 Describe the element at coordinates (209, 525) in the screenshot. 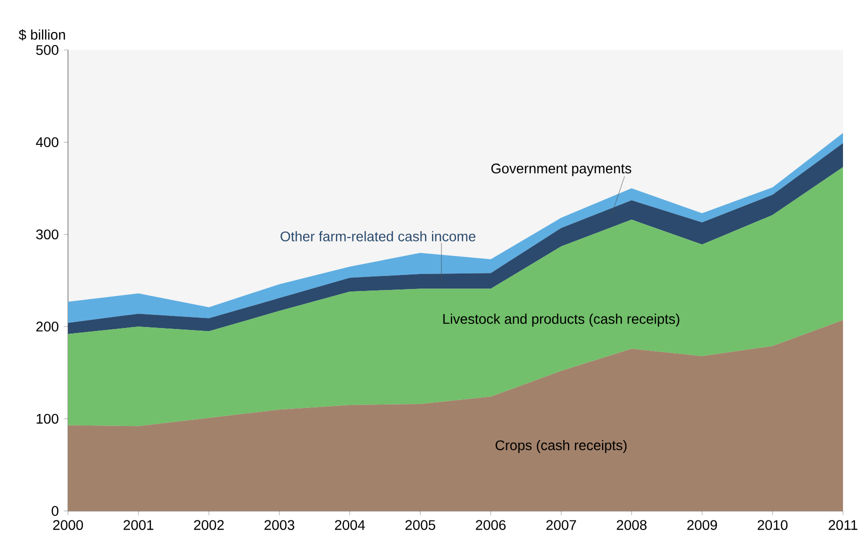

I see `x-tick-label: 2002` at that location.